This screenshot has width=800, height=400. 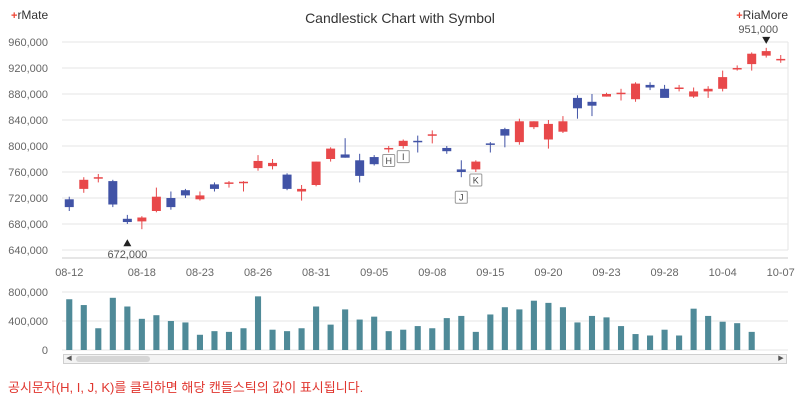 I want to click on price-tick-label: 960,000, so click(x=28, y=43).